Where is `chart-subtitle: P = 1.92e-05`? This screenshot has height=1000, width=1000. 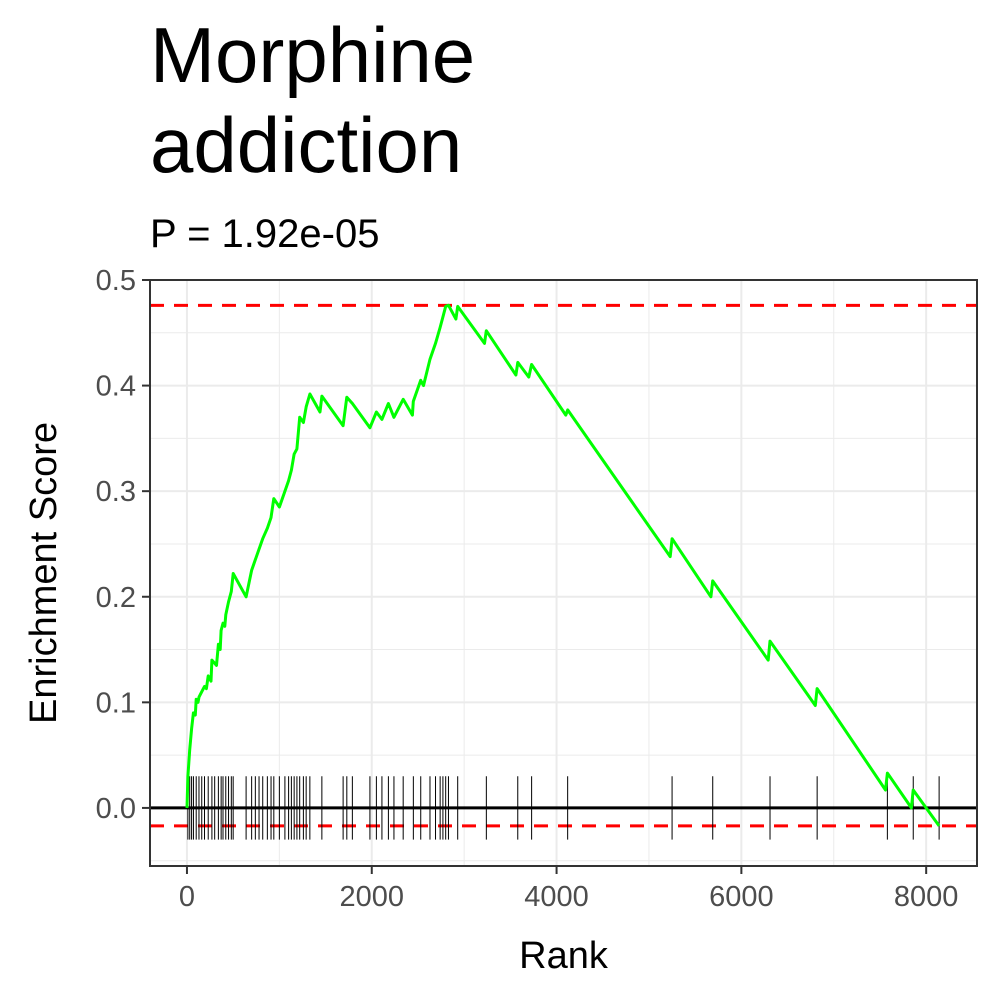 chart-subtitle: P = 1.92e-05 is located at coordinates (265, 234).